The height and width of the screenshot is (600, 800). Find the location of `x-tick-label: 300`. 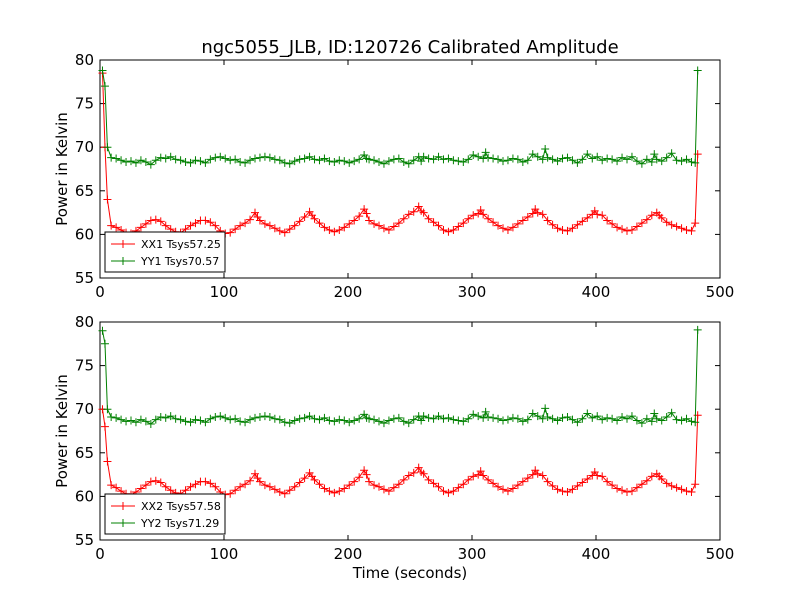

x-tick-label: 300 is located at coordinates (472, 292).